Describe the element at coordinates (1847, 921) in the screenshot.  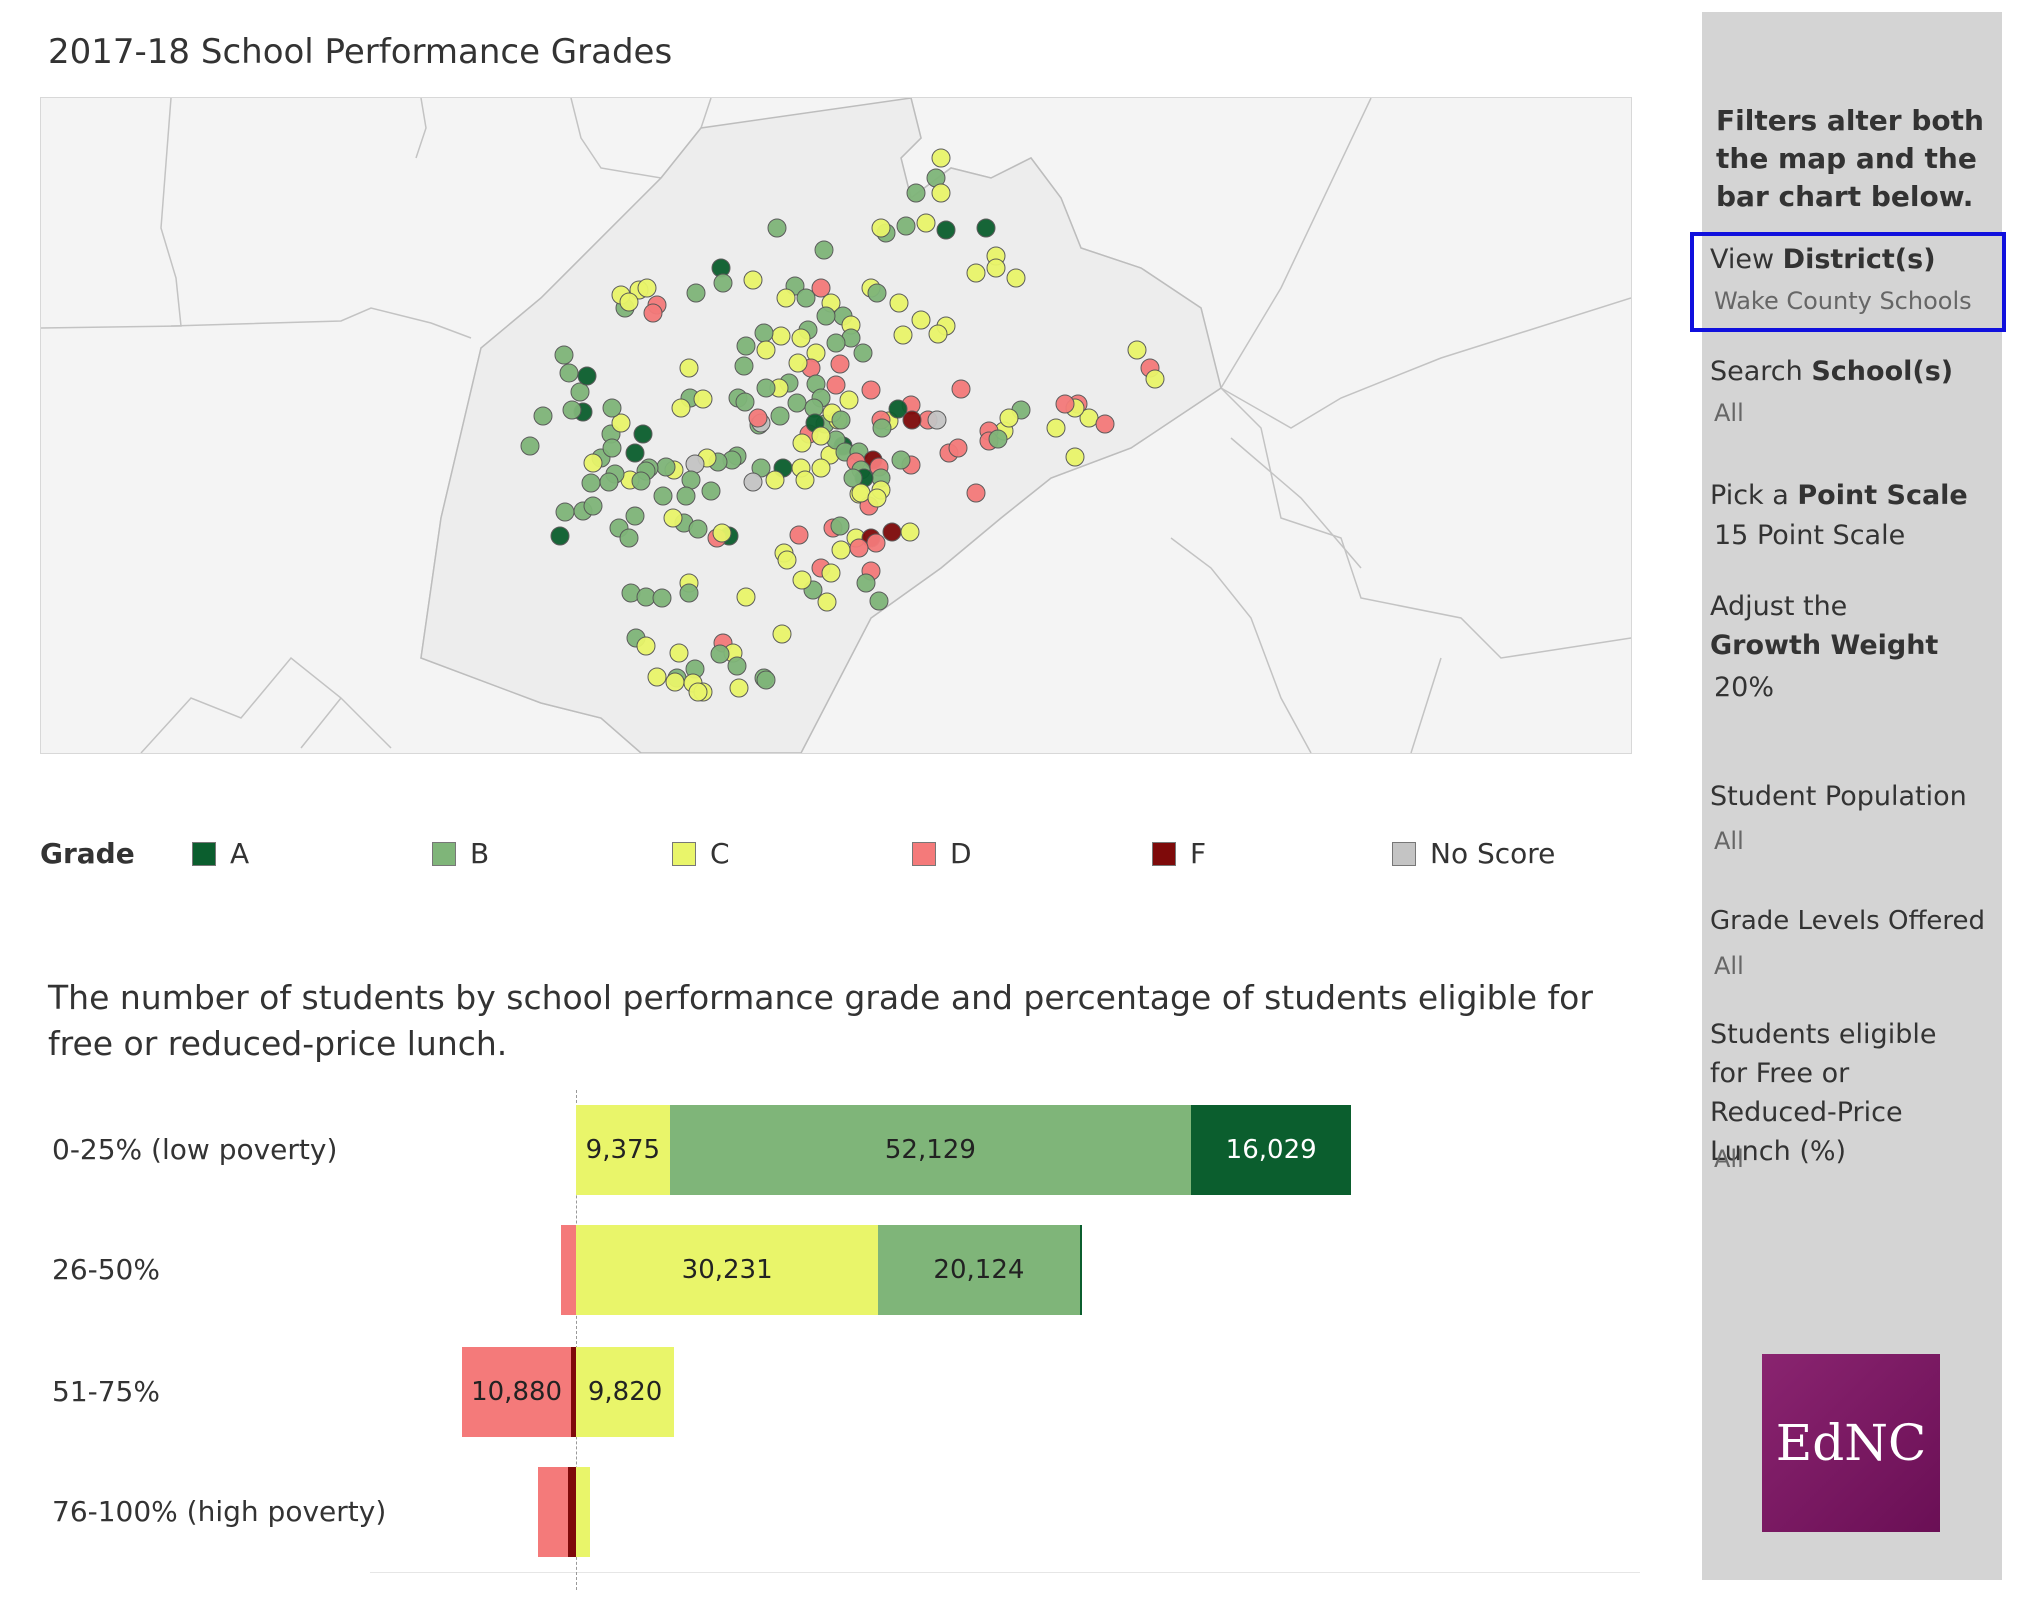
I see `filter-grade-levels-label: Grade Levels Offered` at that location.